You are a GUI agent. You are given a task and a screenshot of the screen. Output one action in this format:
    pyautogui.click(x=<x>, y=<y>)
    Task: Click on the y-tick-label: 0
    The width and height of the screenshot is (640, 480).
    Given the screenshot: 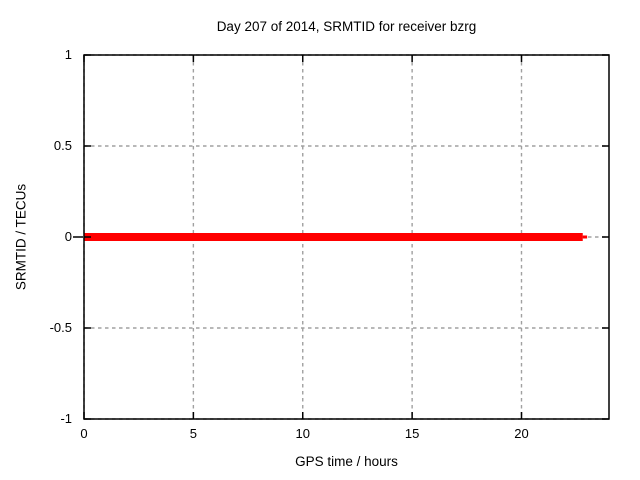 What is the action you would take?
    pyautogui.click(x=68, y=236)
    